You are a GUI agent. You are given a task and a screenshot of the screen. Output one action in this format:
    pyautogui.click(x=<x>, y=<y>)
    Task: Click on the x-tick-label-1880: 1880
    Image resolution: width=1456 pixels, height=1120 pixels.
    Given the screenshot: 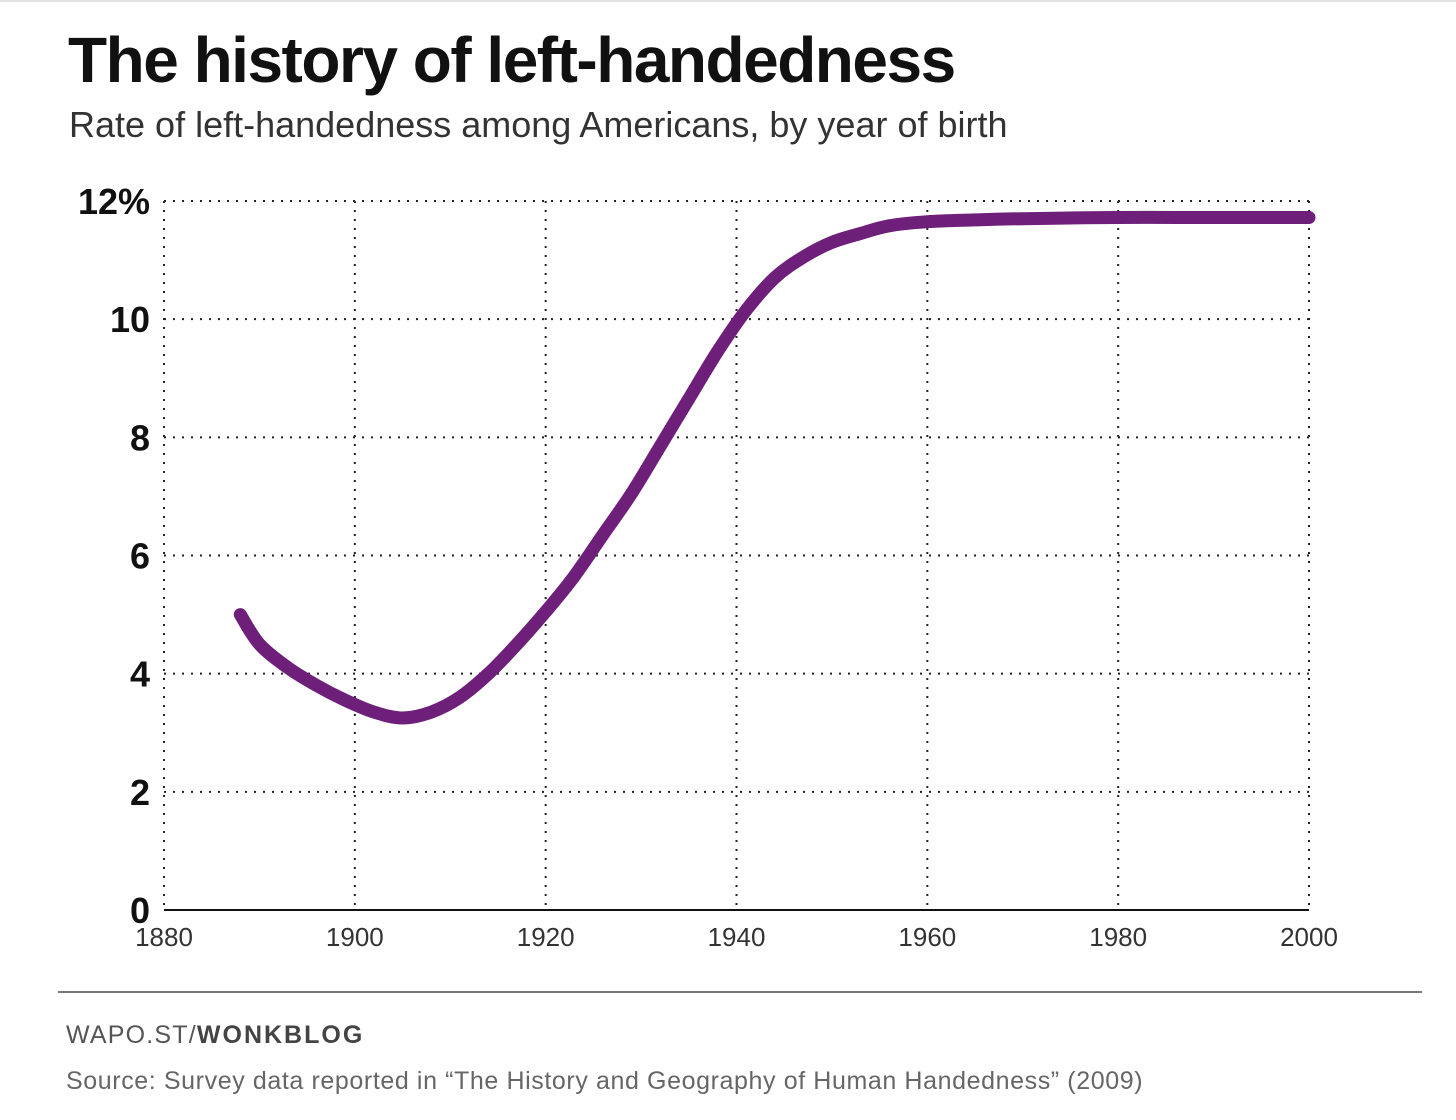 What is the action you would take?
    pyautogui.click(x=164, y=937)
    